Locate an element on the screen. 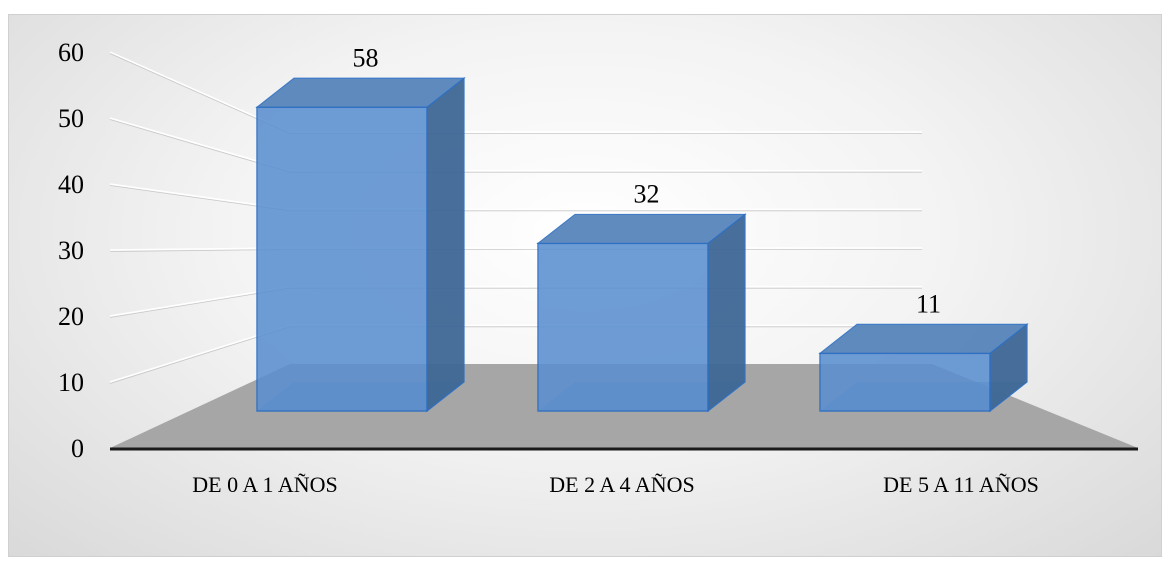  data-label: 11 is located at coordinates (928, 303).